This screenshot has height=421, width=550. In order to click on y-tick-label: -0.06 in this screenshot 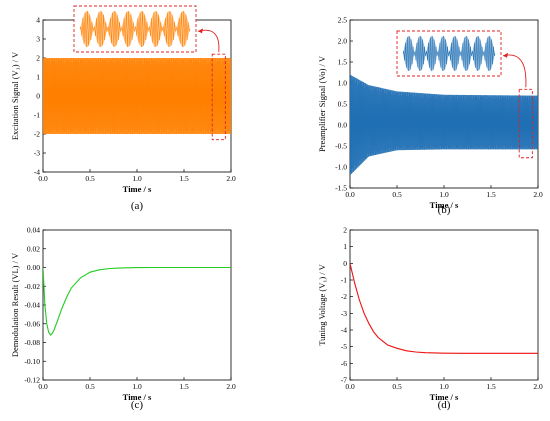, I will do `click(32, 323)`.